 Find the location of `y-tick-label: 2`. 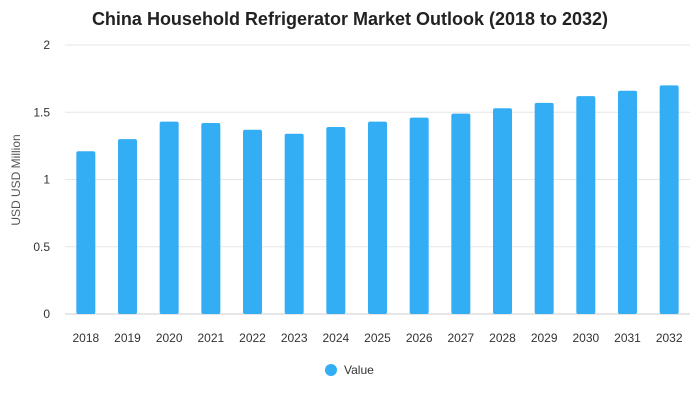

y-tick-label: 2 is located at coordinates (46, 45).